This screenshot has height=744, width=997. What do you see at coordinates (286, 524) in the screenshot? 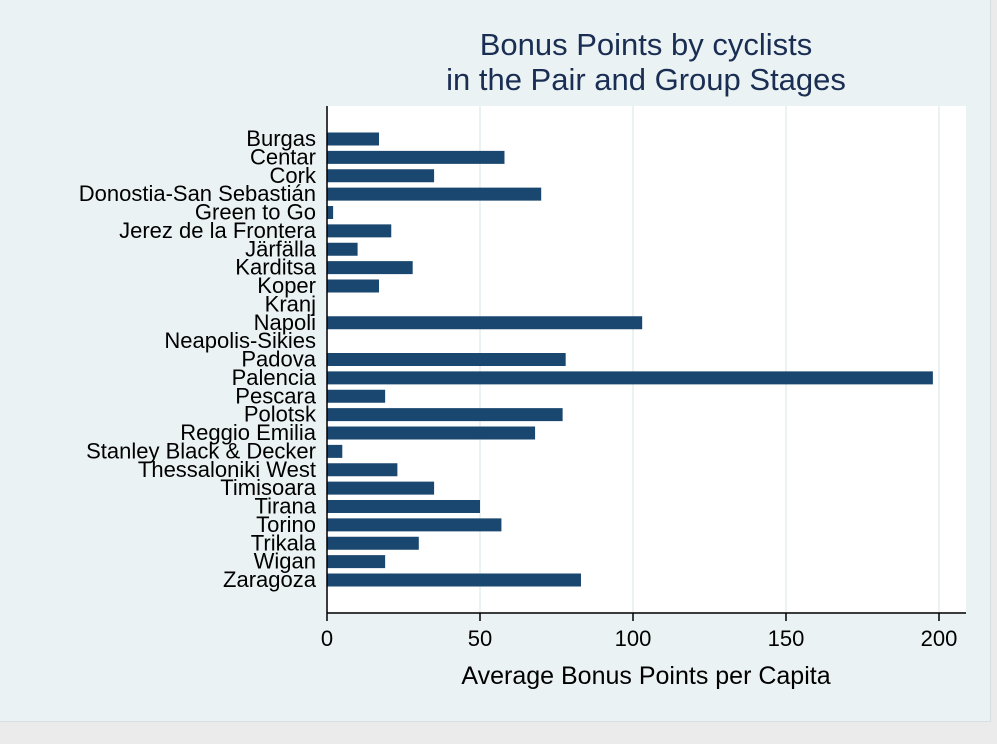
I see `y-tick-label: Torino` at bounding box center [286, 524].